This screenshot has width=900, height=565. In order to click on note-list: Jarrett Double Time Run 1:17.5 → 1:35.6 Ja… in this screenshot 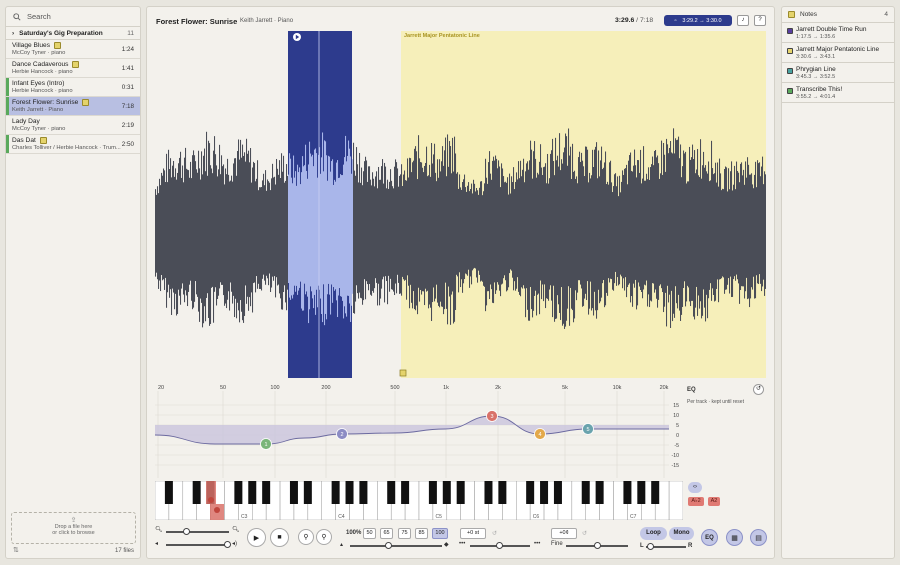, I will do `click(838, 63)`.